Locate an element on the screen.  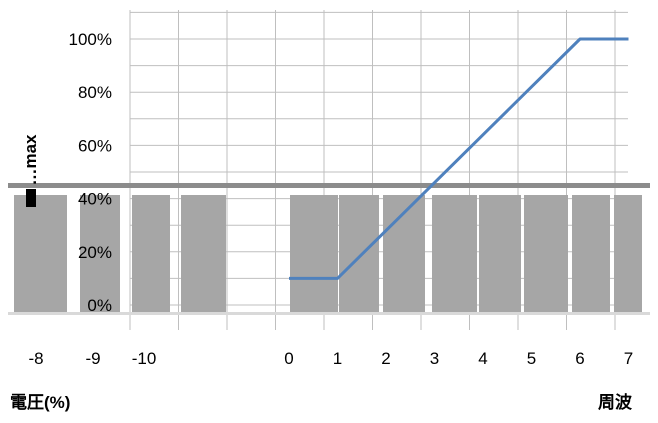
y-tick-label: 80% is located at coordinates (95, 92).